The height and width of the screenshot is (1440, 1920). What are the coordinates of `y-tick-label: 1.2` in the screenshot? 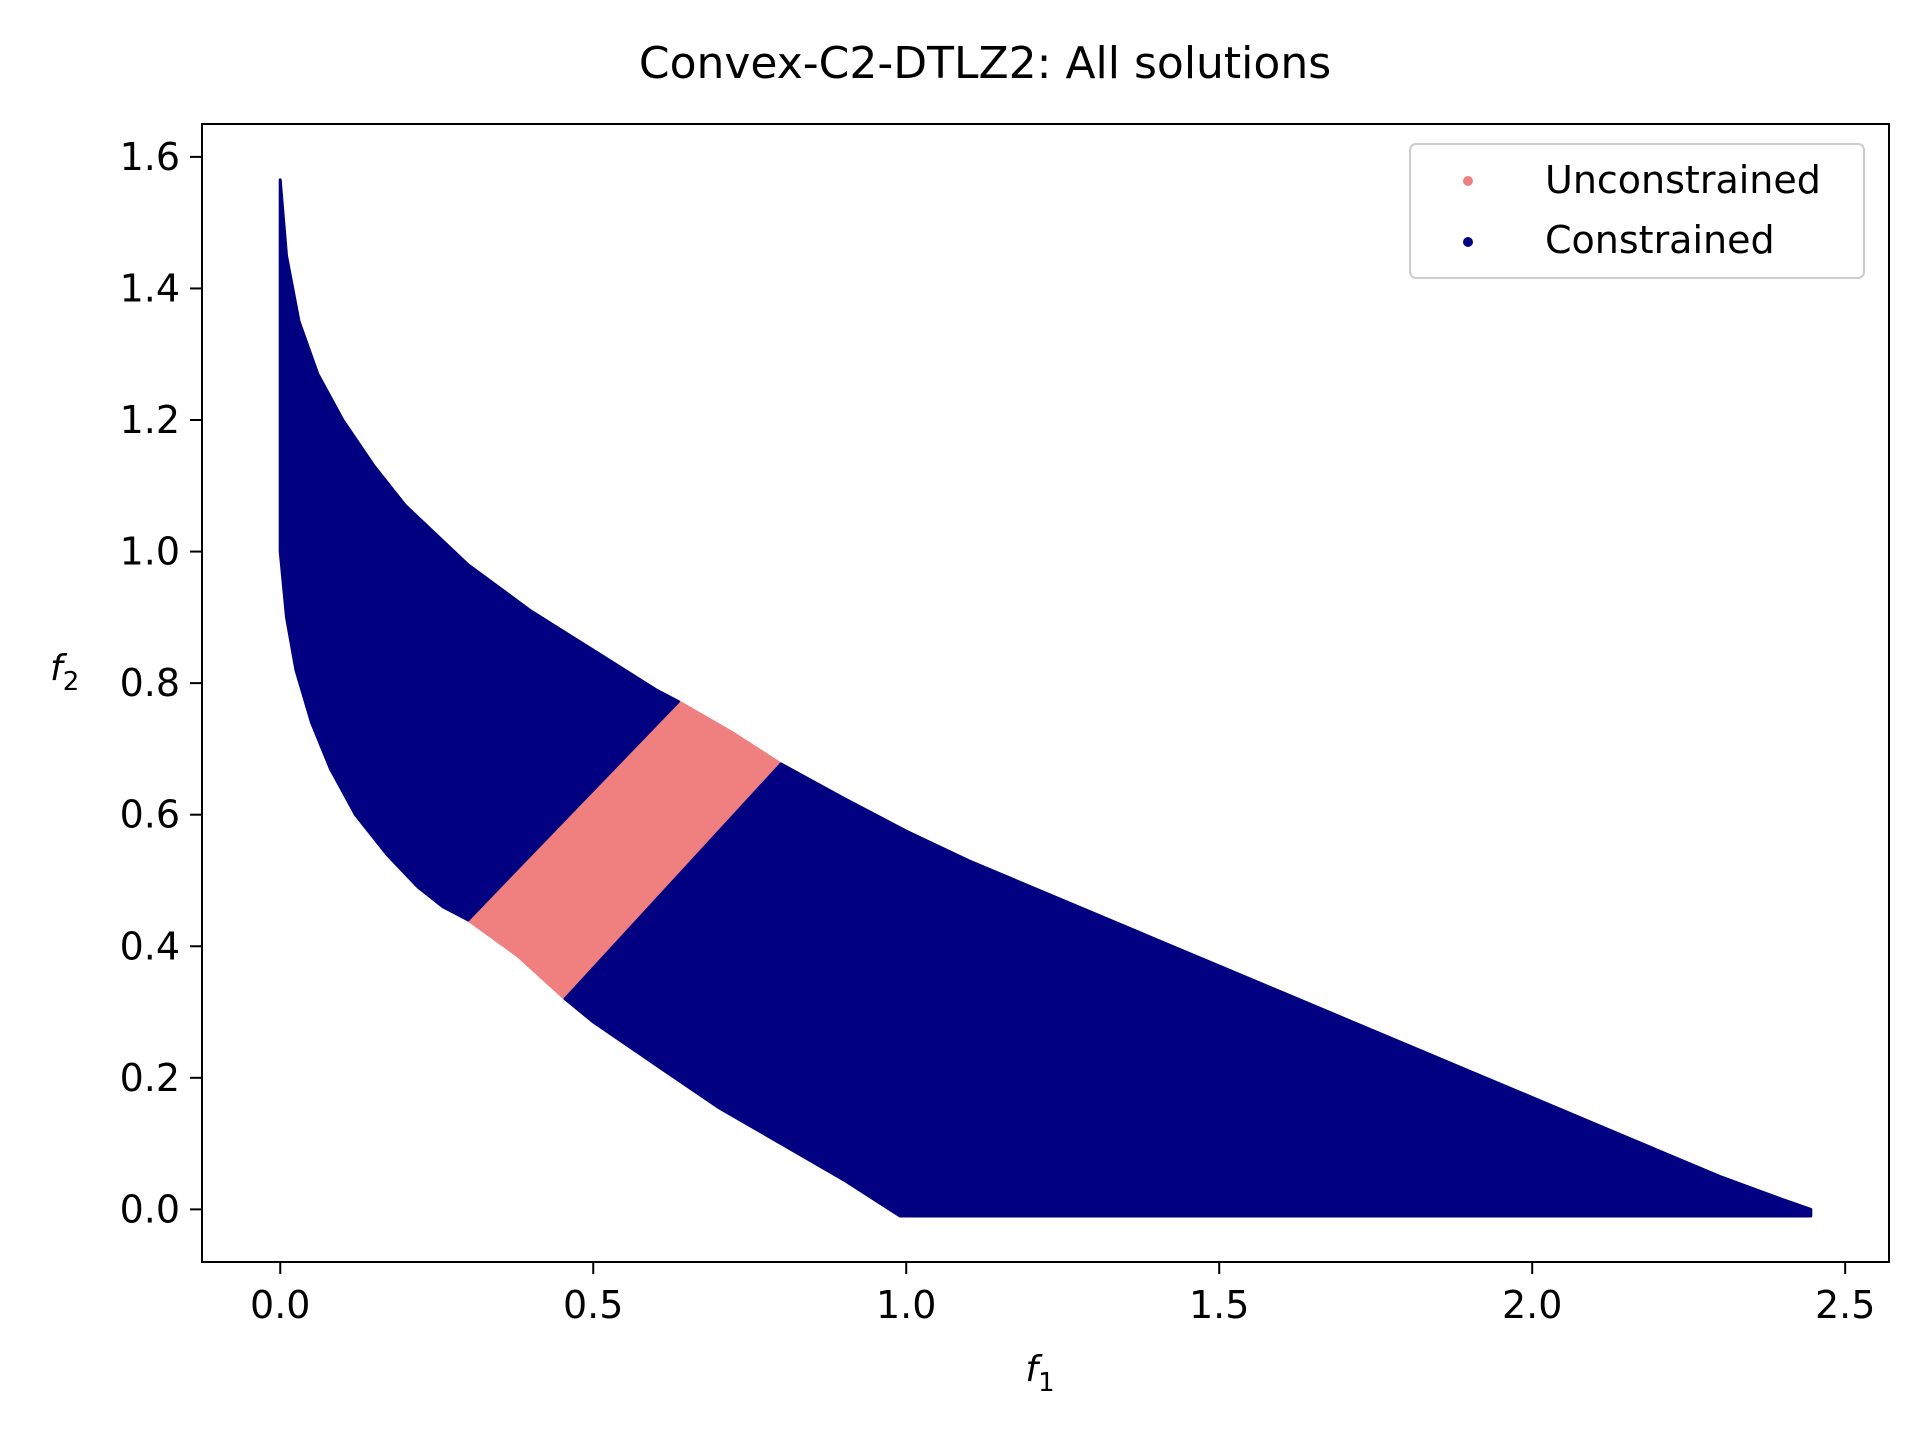 It's located at (150, 420).